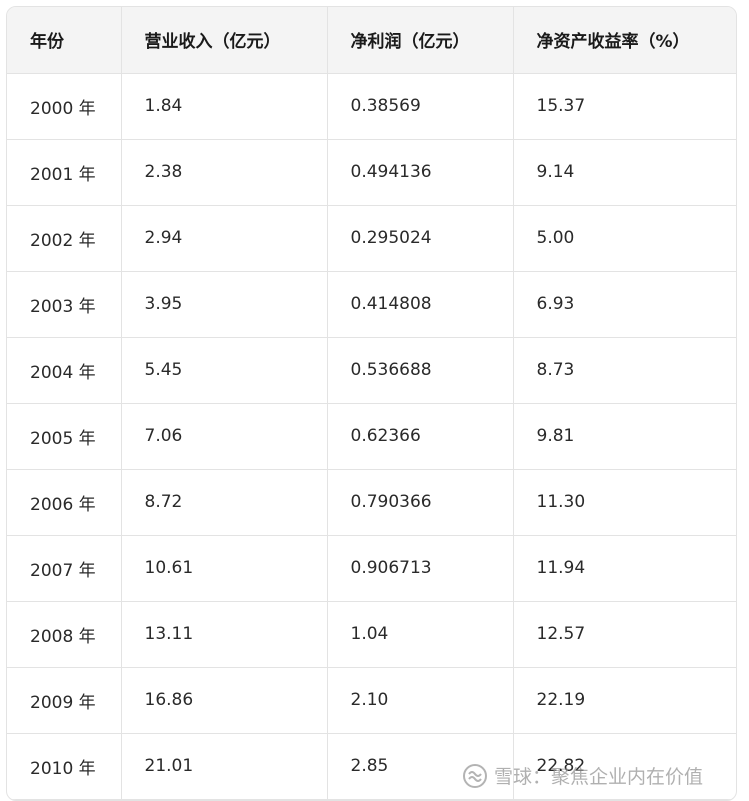 This screenshot has width=749, height=801. What do you see at coordinates (224, 502) in the screenshot?
I see `cell-revenue: 8.72` at bounding box center [224, 502].